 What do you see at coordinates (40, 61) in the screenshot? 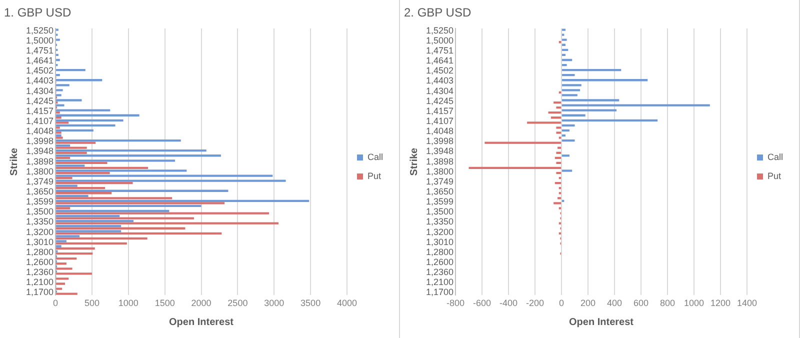
I see `y-tick-label: 1,4641` at bounding box center [40, 61].